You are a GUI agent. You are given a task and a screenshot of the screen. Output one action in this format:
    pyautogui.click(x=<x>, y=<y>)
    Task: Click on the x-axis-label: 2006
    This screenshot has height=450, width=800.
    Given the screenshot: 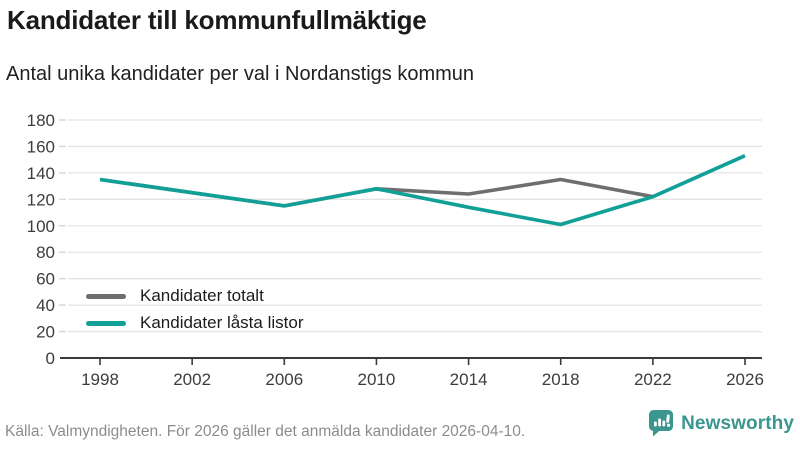 What is the action you would take?
    pyautogui.click(x=284, y=379)
    